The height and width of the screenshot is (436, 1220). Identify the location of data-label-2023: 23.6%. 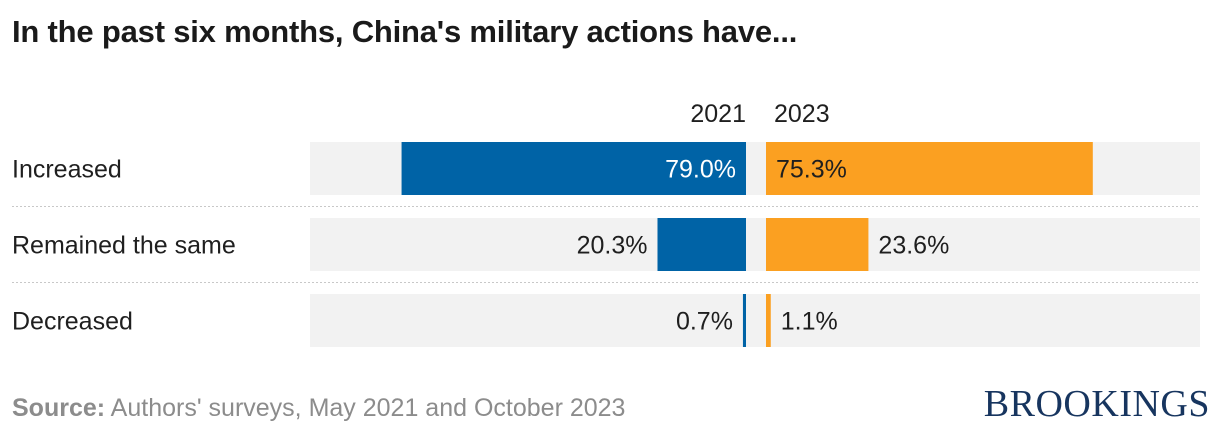
(913, 246).